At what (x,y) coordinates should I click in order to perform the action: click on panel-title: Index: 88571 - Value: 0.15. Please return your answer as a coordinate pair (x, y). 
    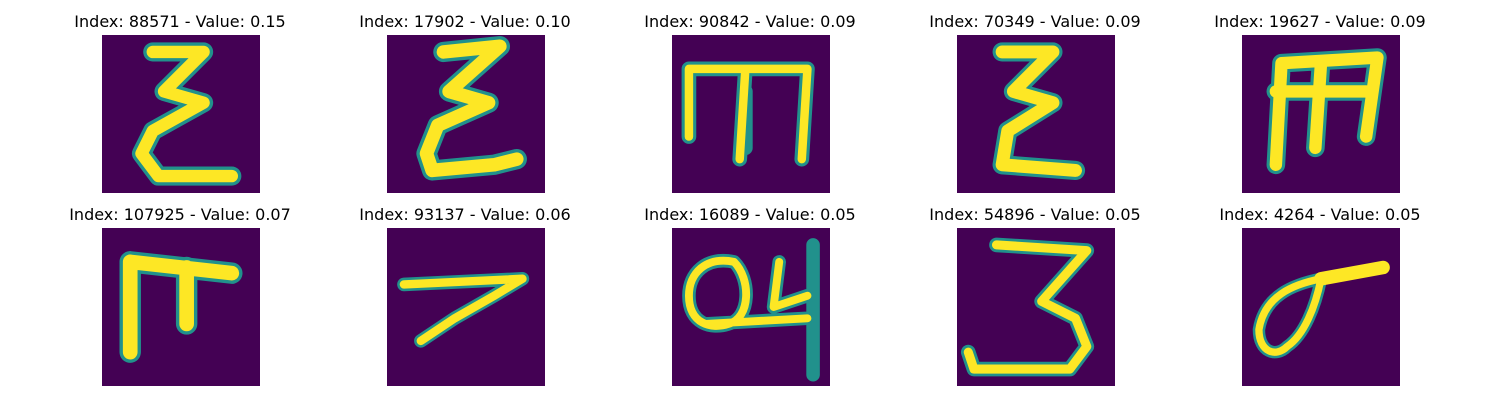
    Looking at the image, I should click on (180, 21).